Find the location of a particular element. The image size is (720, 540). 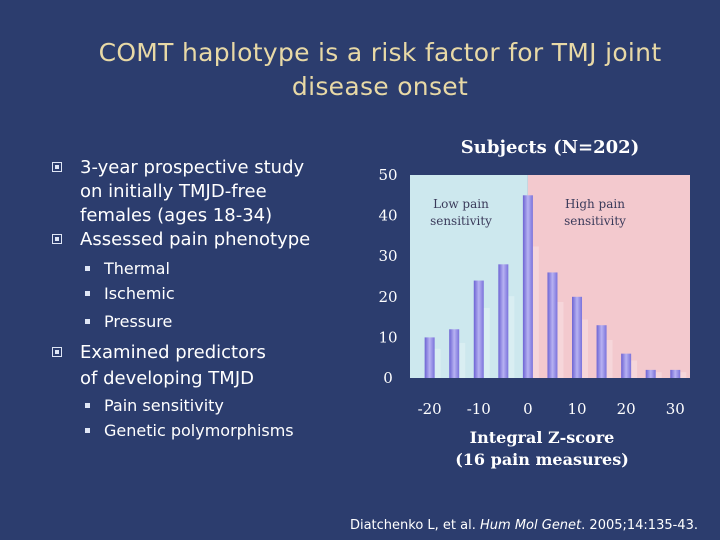

citation-journal: Hum Mol Genet is located at coordinates (531, 525).